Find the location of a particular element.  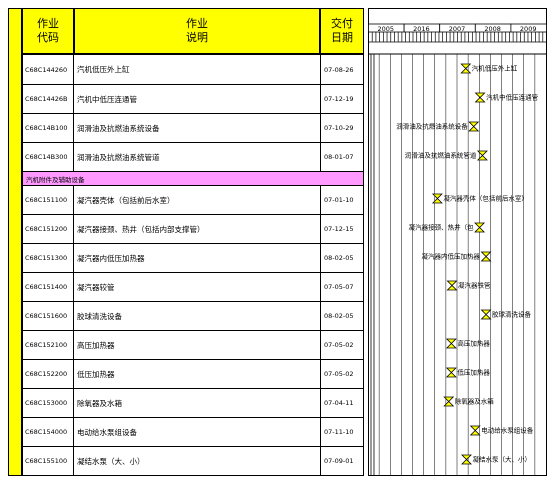

delivery-date-cell: 07-09-01 is located at coordinates (339, 461).